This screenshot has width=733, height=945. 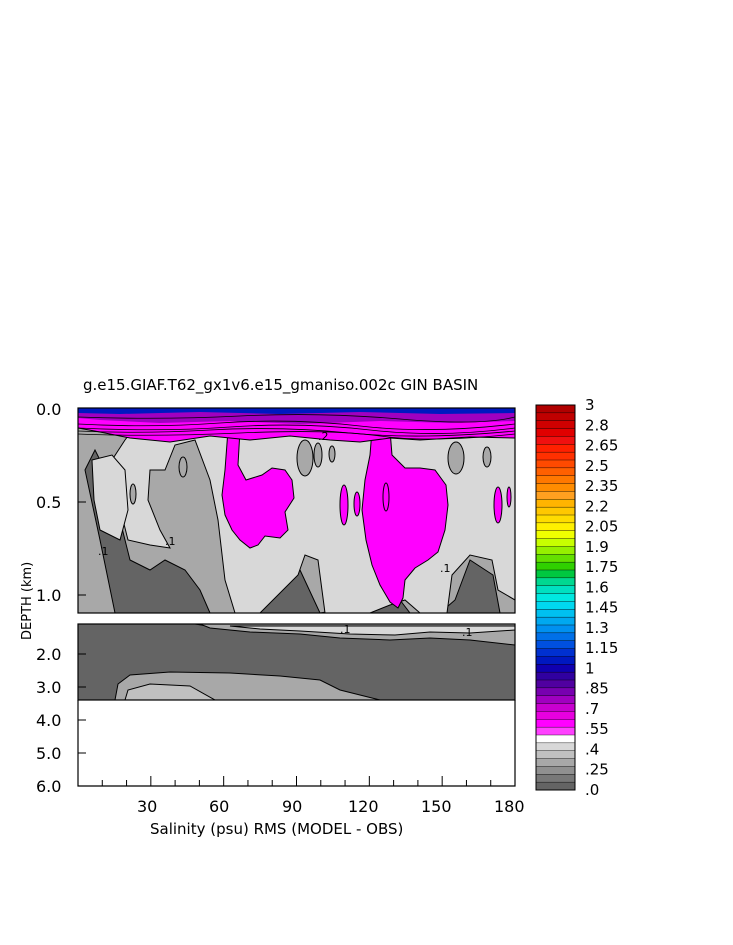 What do you see at coordinates (597, 425) in the screenshot?
I see `colorbar-label: 2.8` at bounding box center [597, 425].